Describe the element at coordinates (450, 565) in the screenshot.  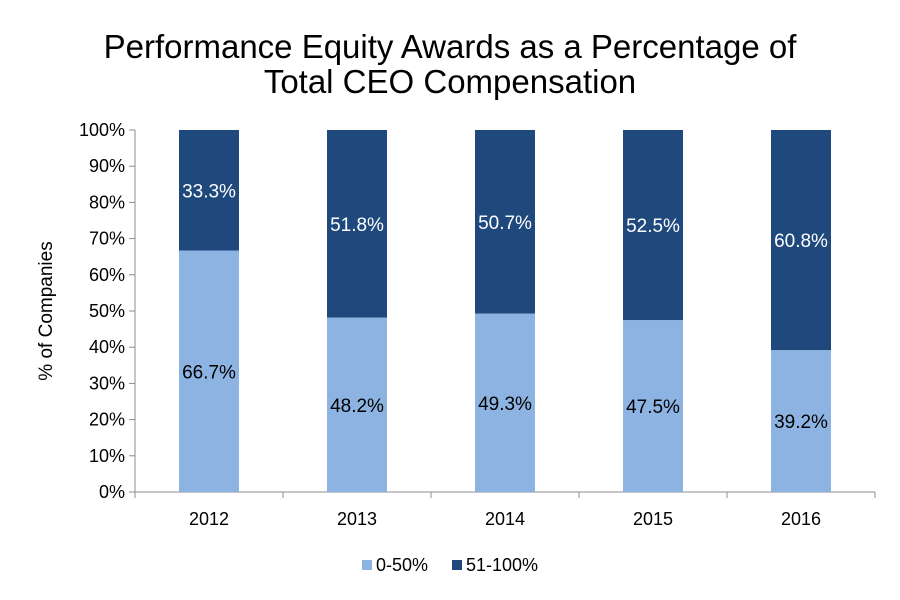
I see `legend: 0-50% 51-100%` at that location.